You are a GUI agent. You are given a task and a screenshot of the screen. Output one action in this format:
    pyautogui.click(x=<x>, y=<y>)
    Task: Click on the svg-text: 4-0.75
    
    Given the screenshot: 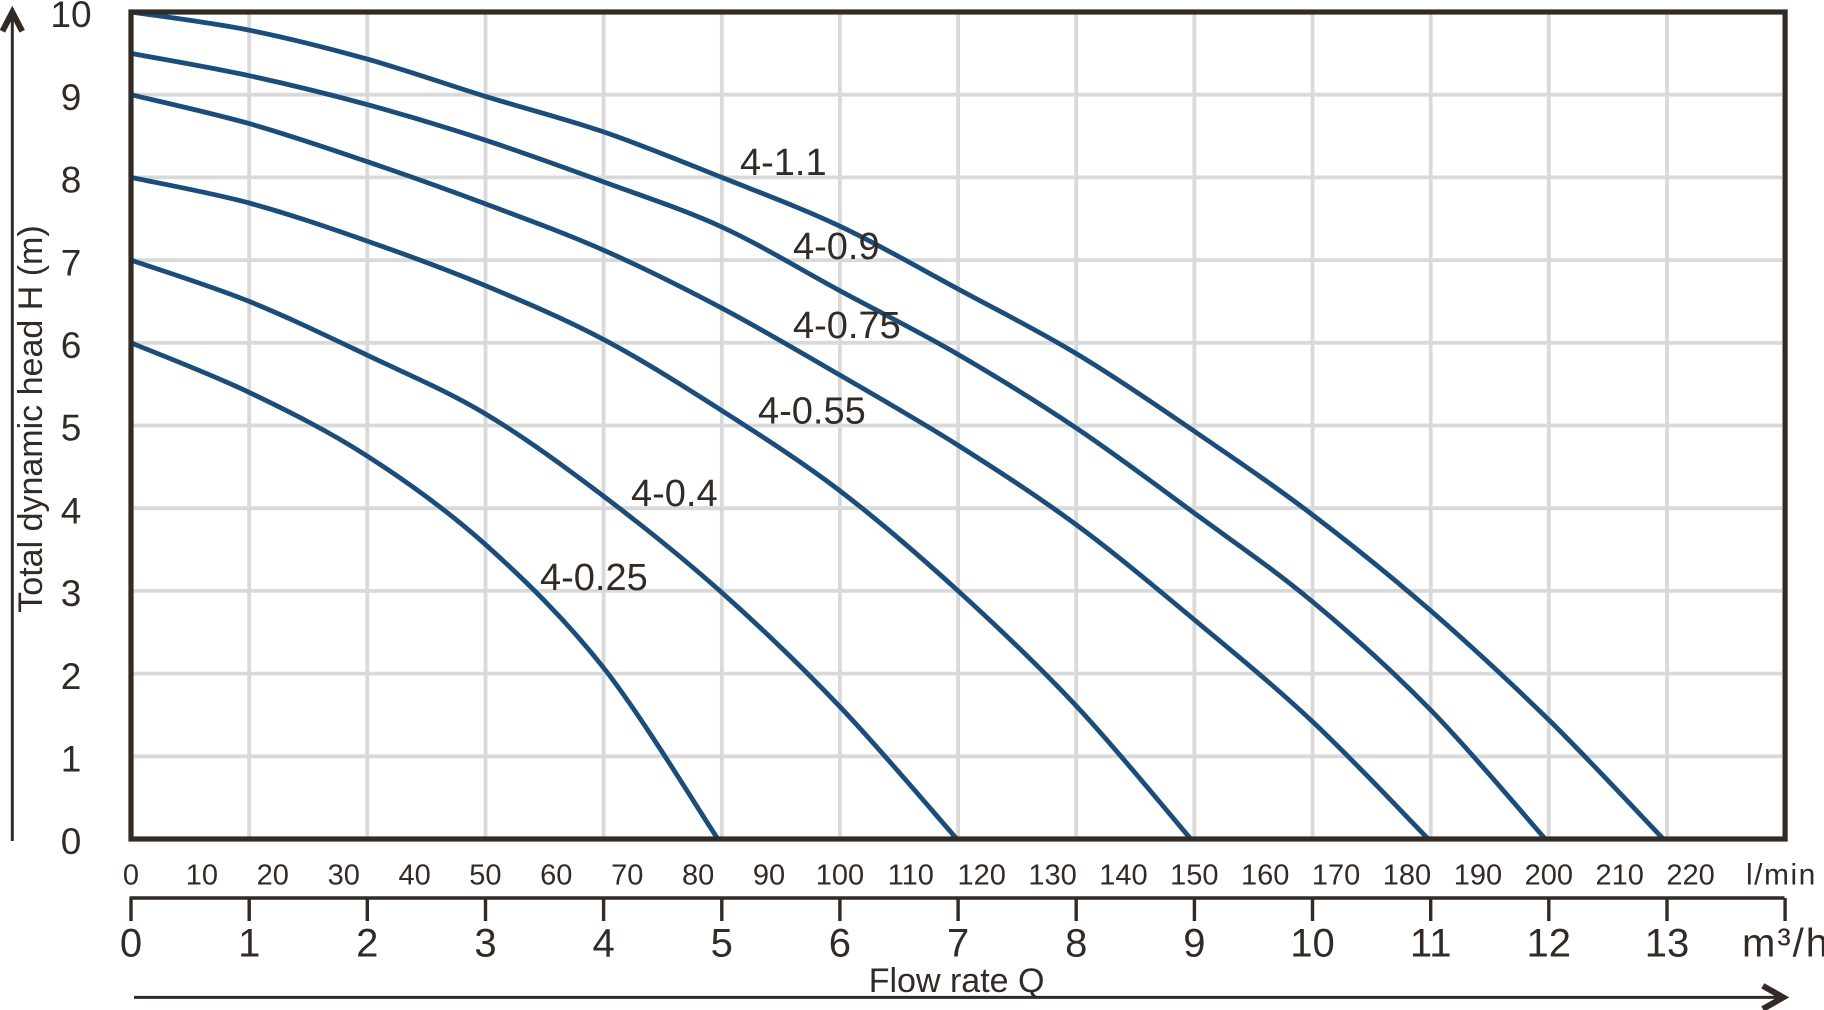 What is the action you would take?
    pyautogui.click(x=847, y=326)
    